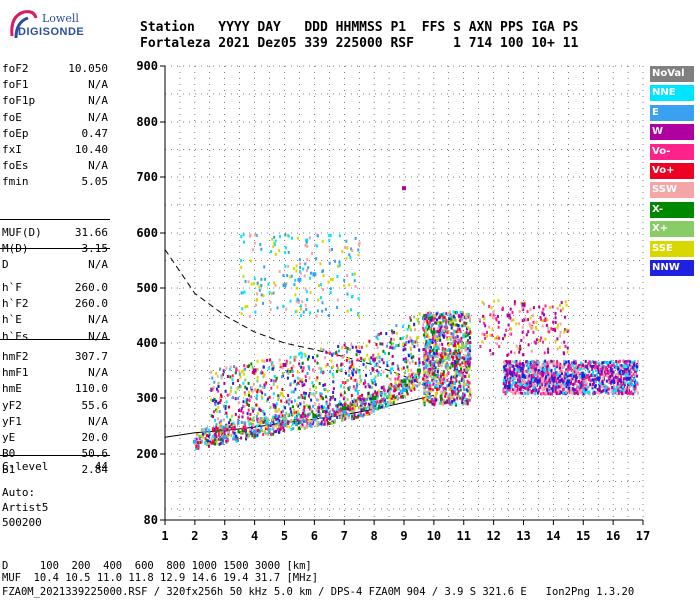 The height and width of the screenshot is (600, 700). I want to click on auto-version: 500200, so click(22, 522).